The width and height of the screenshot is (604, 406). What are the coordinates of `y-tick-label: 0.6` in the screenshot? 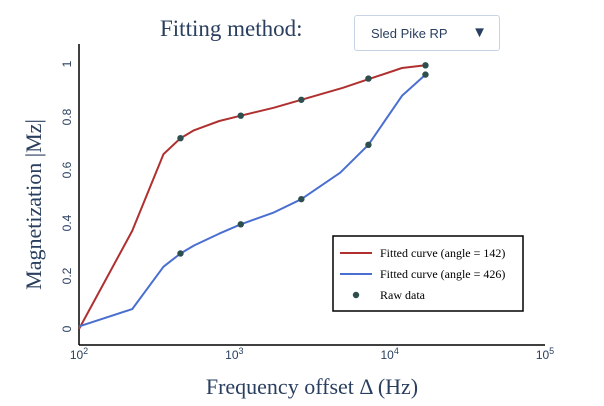 It's located at (67, 169).